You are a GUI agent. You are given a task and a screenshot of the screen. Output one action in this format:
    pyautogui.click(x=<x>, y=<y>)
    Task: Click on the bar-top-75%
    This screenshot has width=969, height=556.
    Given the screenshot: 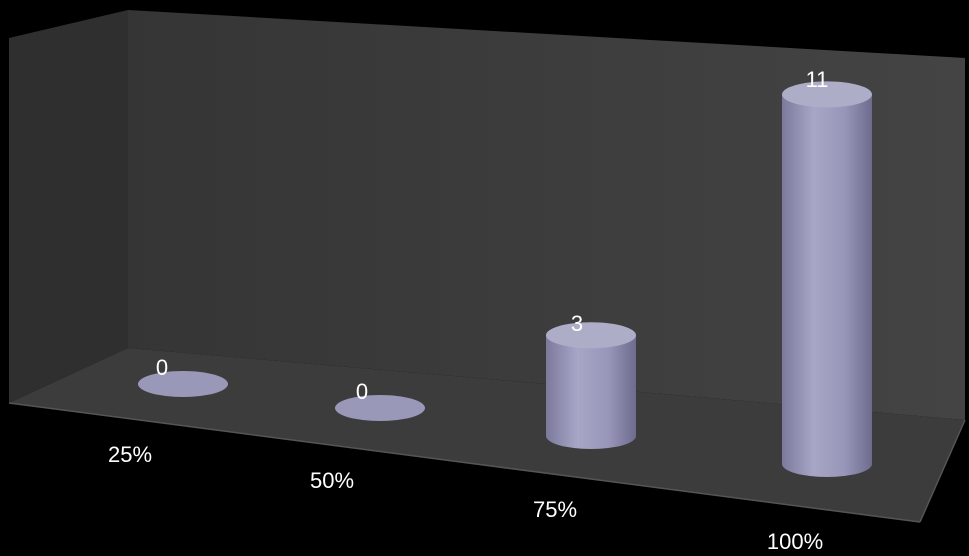 What is the action you would take?
    pyautogui.click(x=591, y=335)
    